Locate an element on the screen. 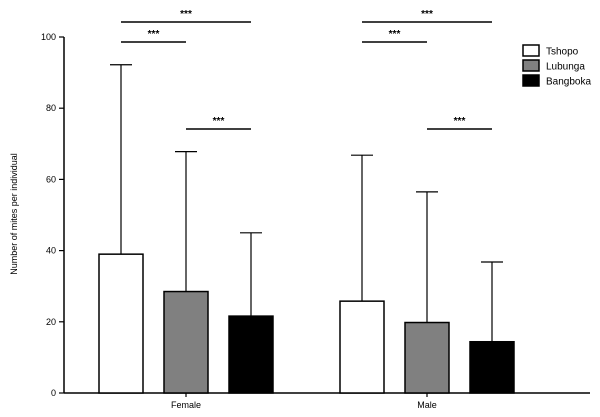 This screenshot has width=600, height=417. x-tick-label: Female is located at coordinates (186, 405).